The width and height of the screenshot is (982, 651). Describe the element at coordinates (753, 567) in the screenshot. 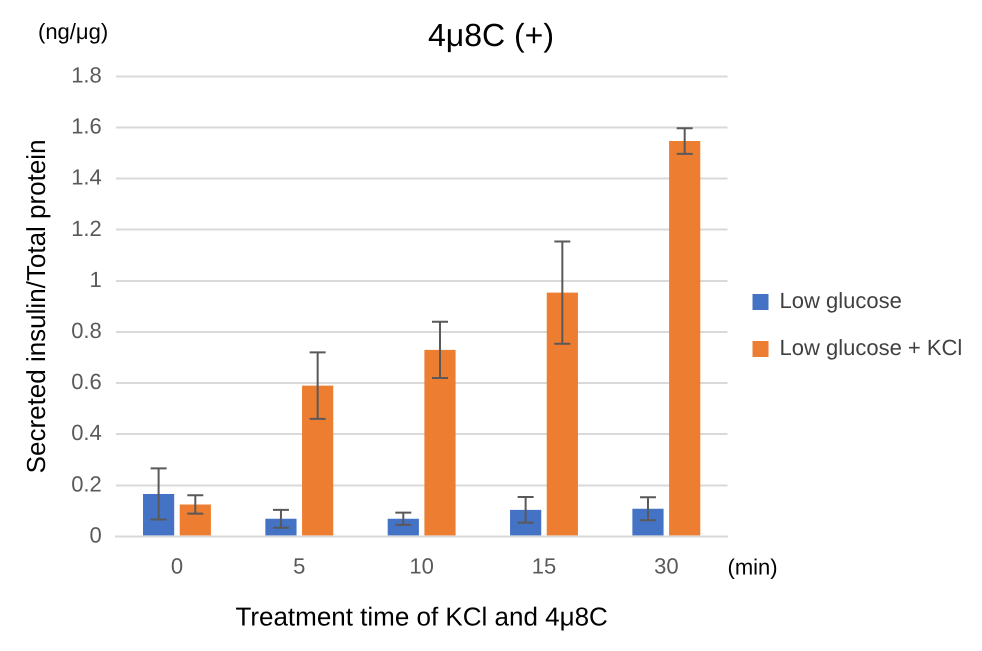

I see `text: (min)` at that location.